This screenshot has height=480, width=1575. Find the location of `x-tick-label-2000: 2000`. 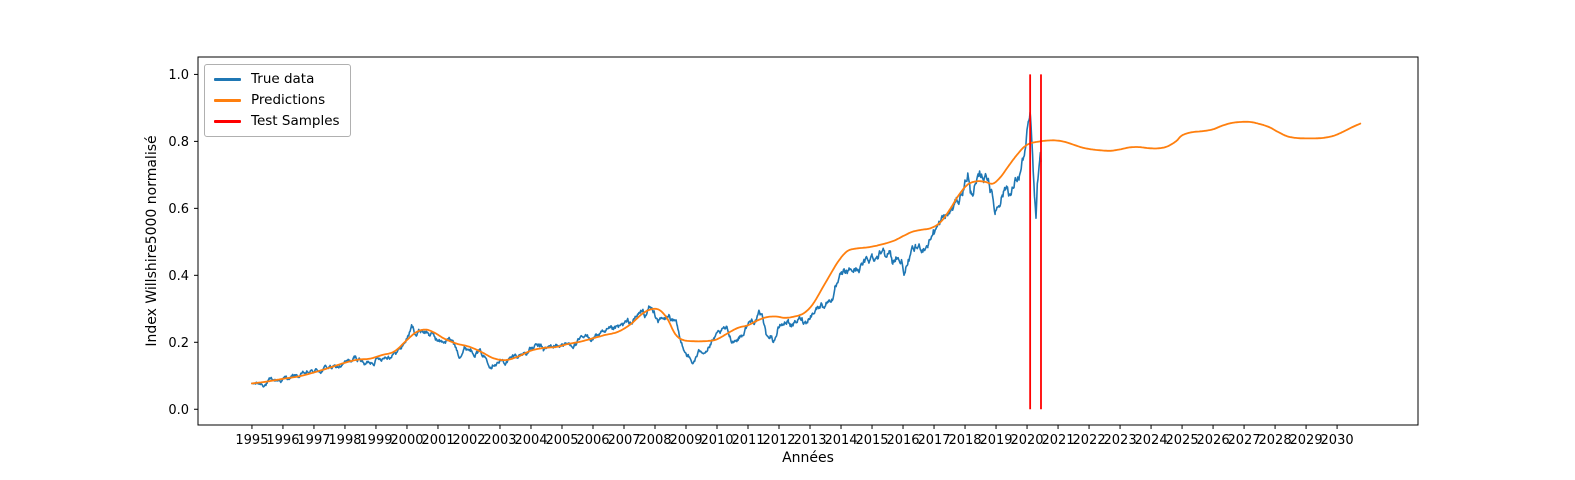

x-tick-label-2000: 2000 is located at coordinates (406, 440).